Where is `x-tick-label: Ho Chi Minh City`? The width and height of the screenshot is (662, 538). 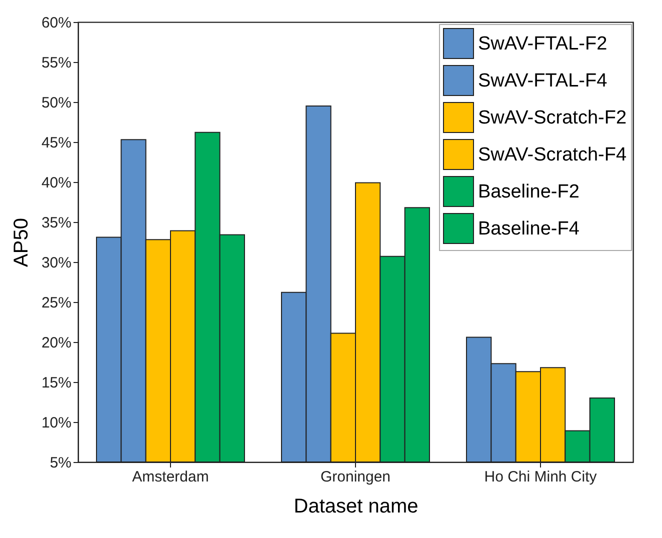
x-tick-label: Ho Chi Minh City is located at coordinates (541, 477).